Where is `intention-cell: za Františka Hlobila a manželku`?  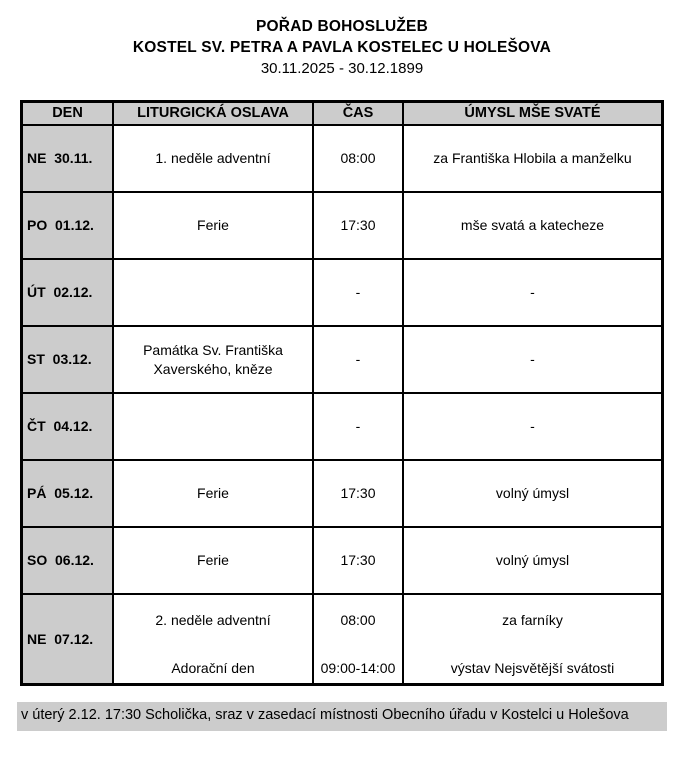 intention-cell: za Františka Hlobila a manželku is located at coordinates (532, 158).